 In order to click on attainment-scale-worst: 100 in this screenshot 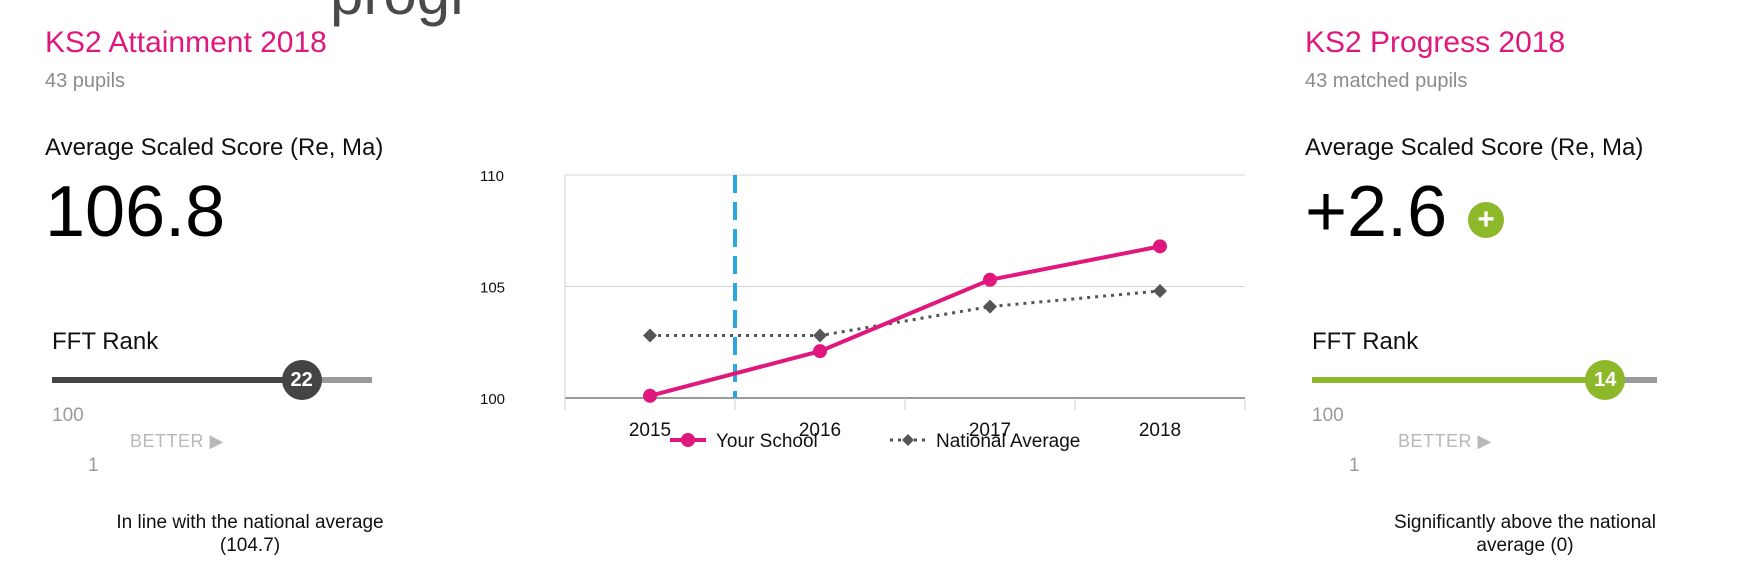, I will do `click(68, 415)`.